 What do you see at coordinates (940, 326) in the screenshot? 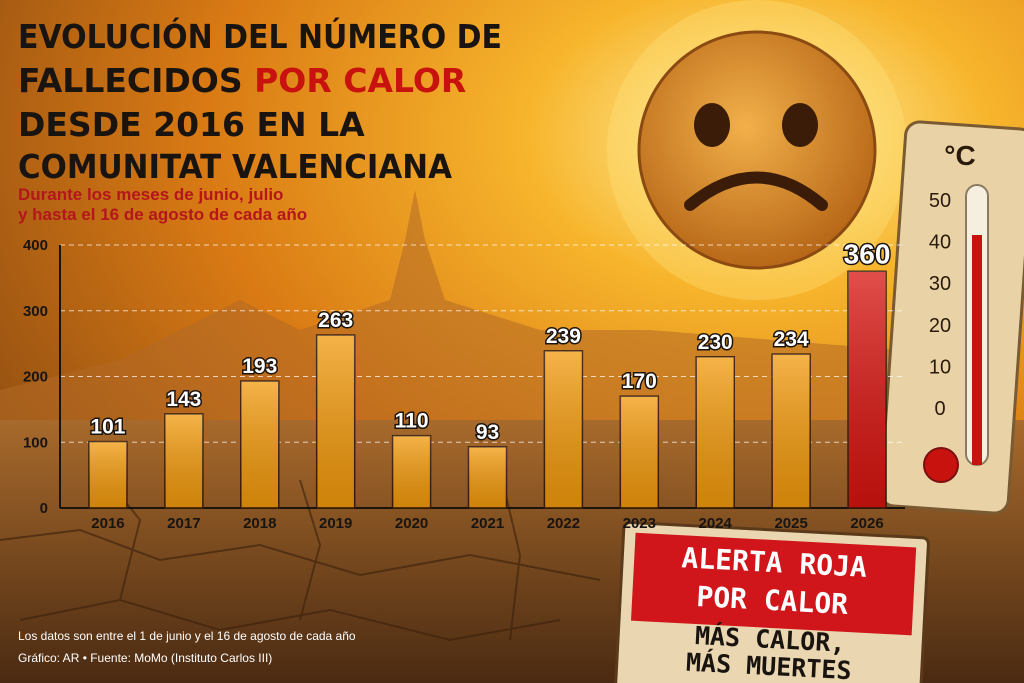
I see `thermometer-label: 20` at bounding box center [940, 326].